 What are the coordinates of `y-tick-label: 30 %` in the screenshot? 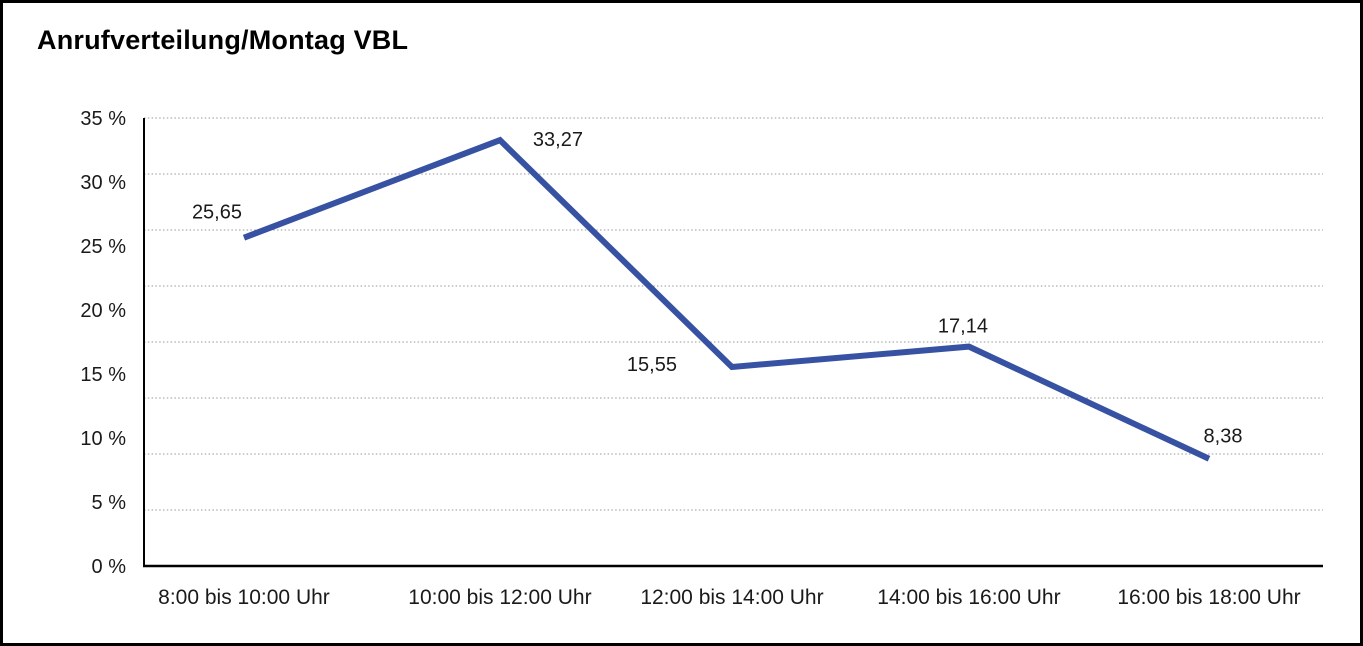 It's located at (103, 183).